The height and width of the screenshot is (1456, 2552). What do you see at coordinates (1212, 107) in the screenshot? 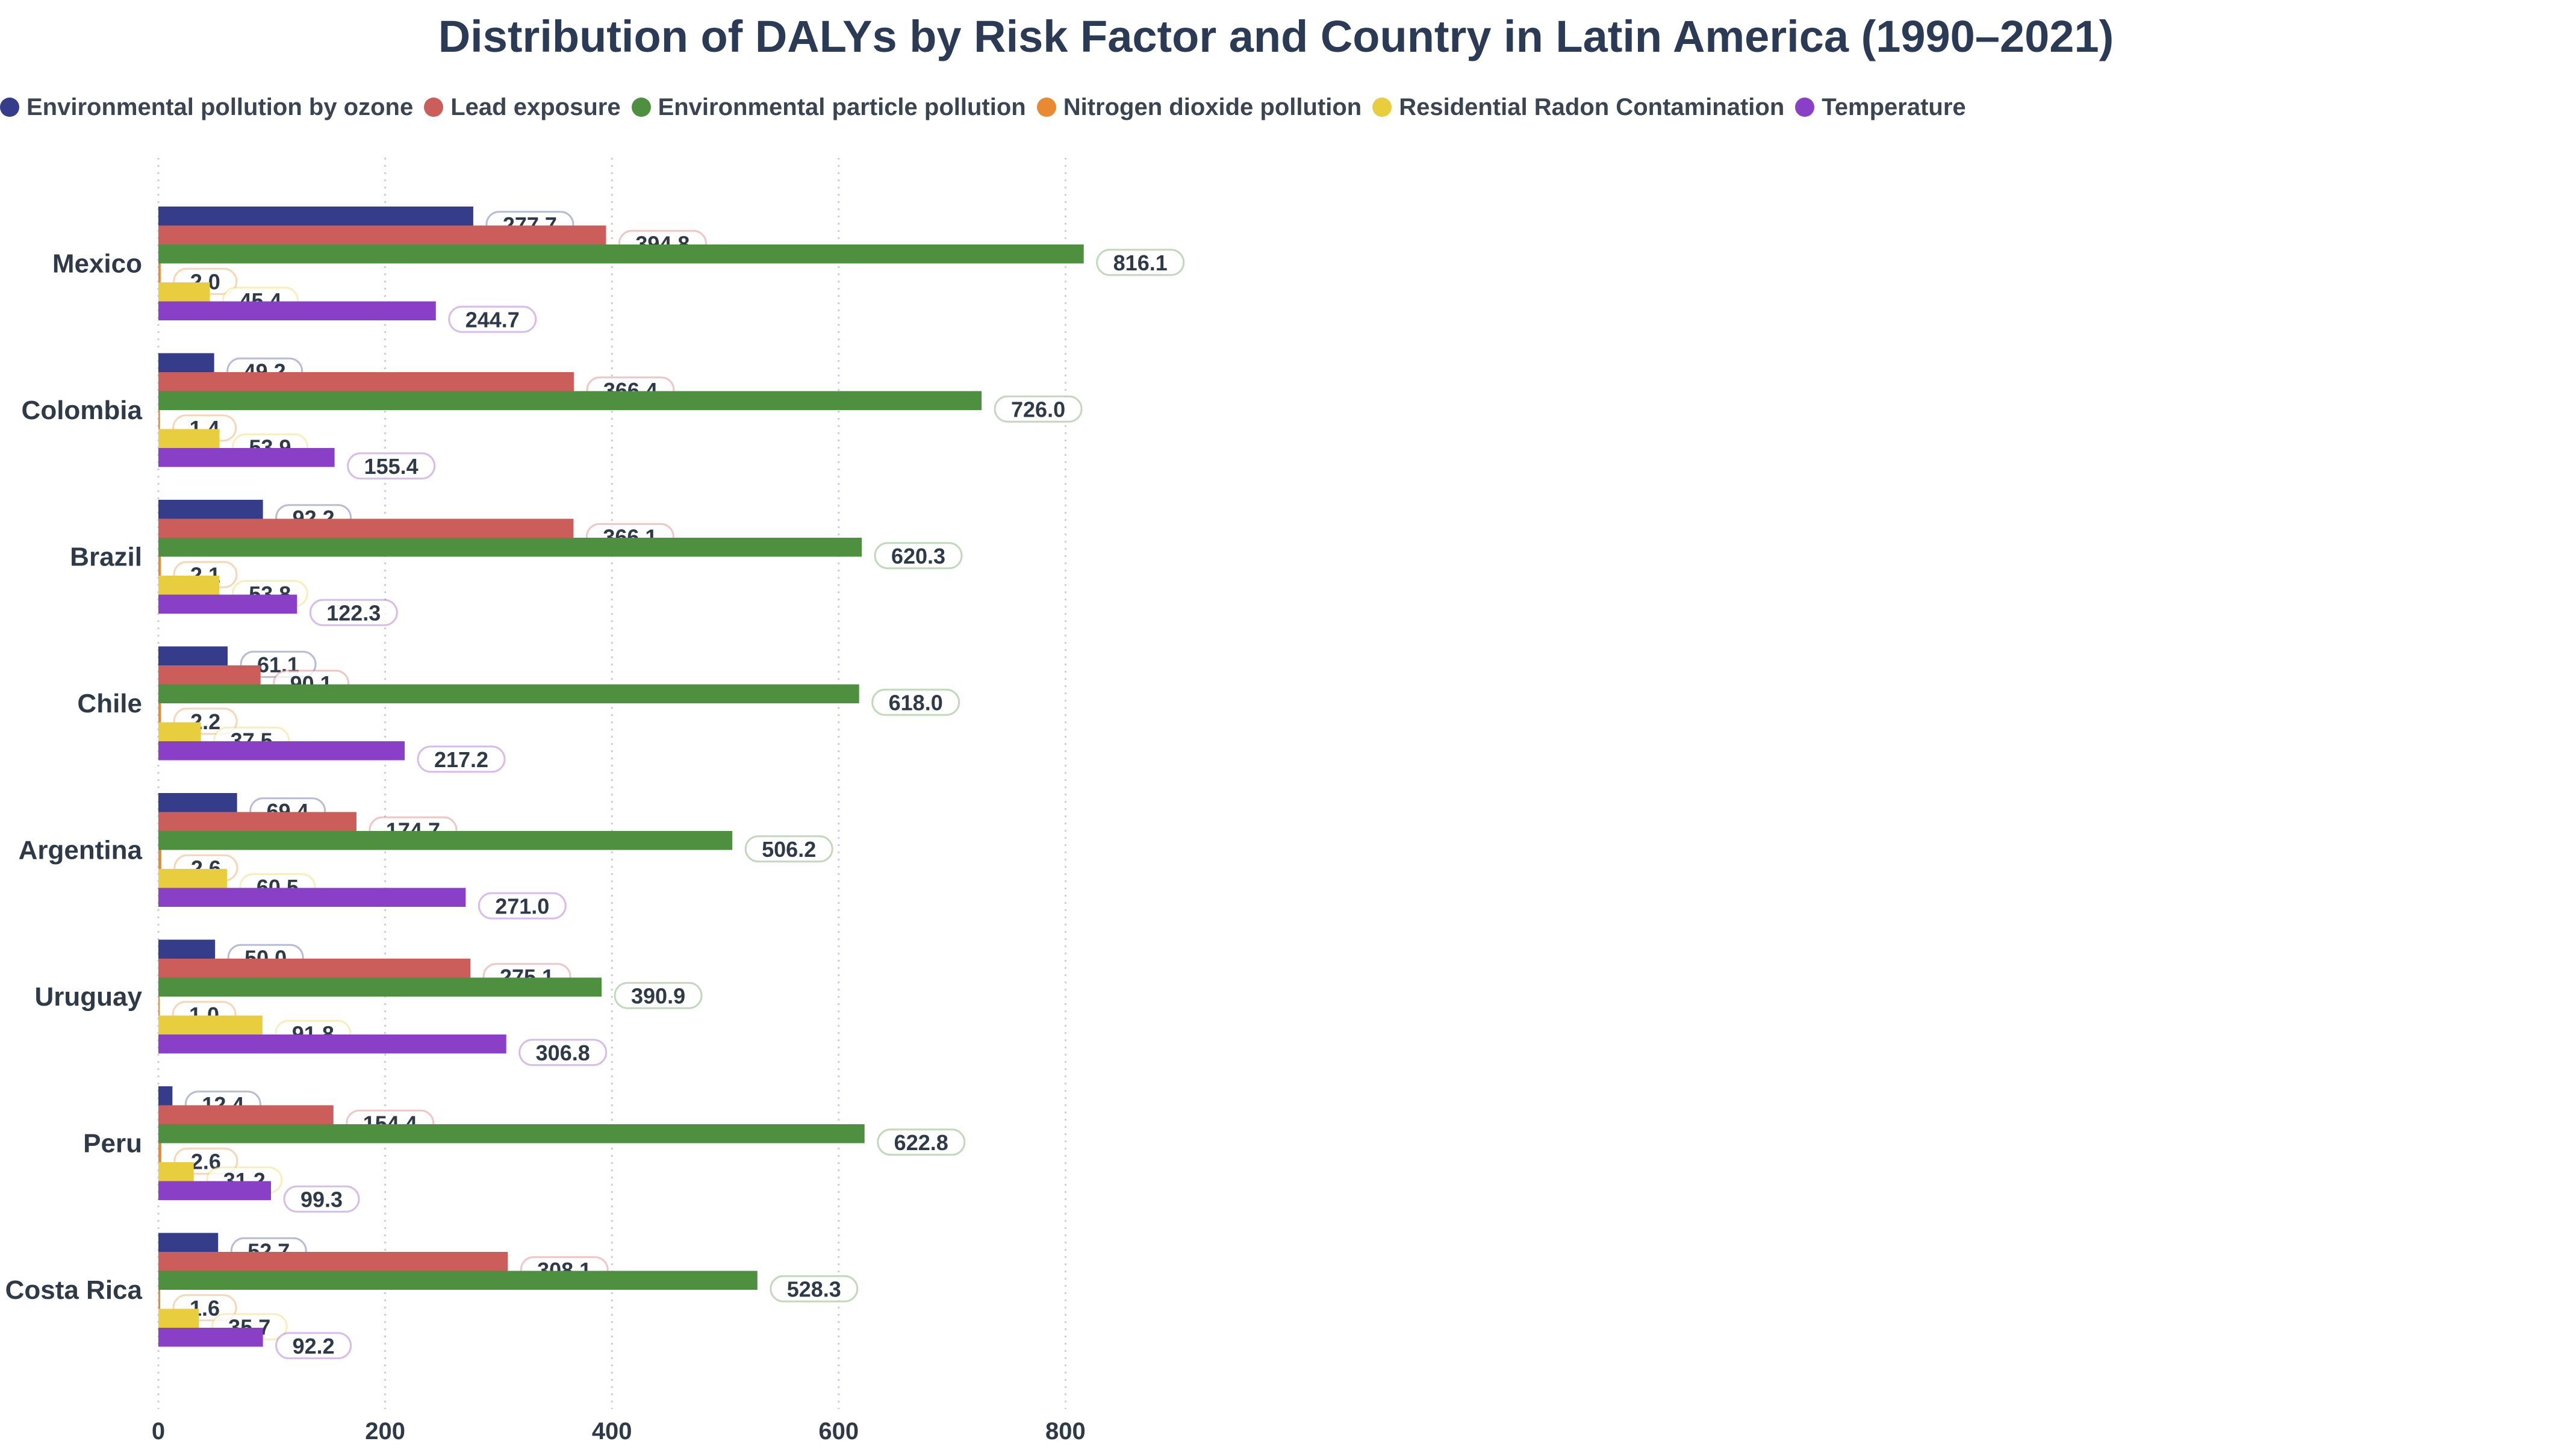
I see `legend-label-no2: Nitrogen dioxide pollution` at bounding box center [1212, 107].